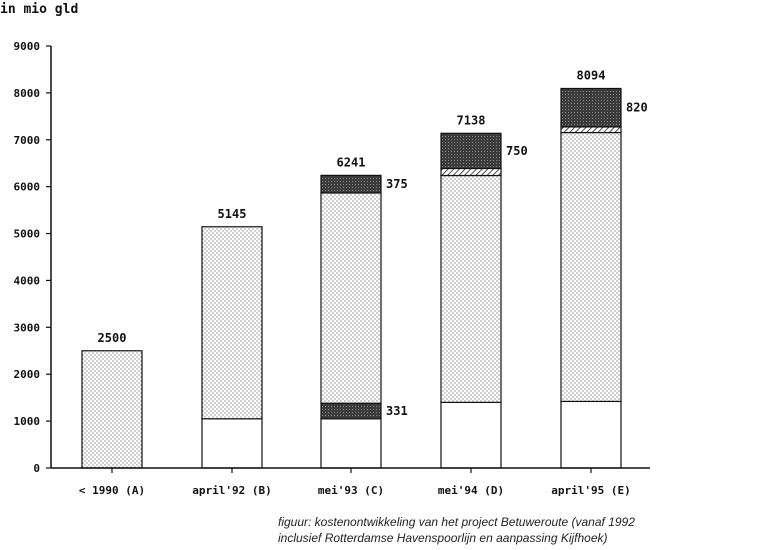 Image resolution: width=763 pixels, height=550 pixels. What do you see at coordinates (397, 184) in the screenshot?
I see `segment-value-label: 375` at bounding box center [397, 184].